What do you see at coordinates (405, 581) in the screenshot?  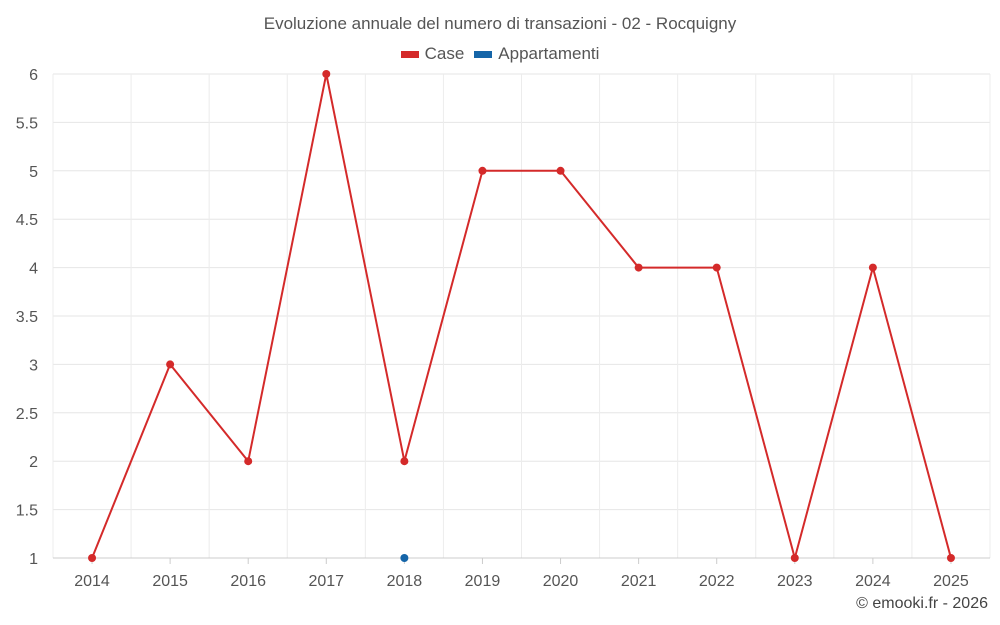 I see `x-tick-label-4: 2018` at bounding box center [405, 581].